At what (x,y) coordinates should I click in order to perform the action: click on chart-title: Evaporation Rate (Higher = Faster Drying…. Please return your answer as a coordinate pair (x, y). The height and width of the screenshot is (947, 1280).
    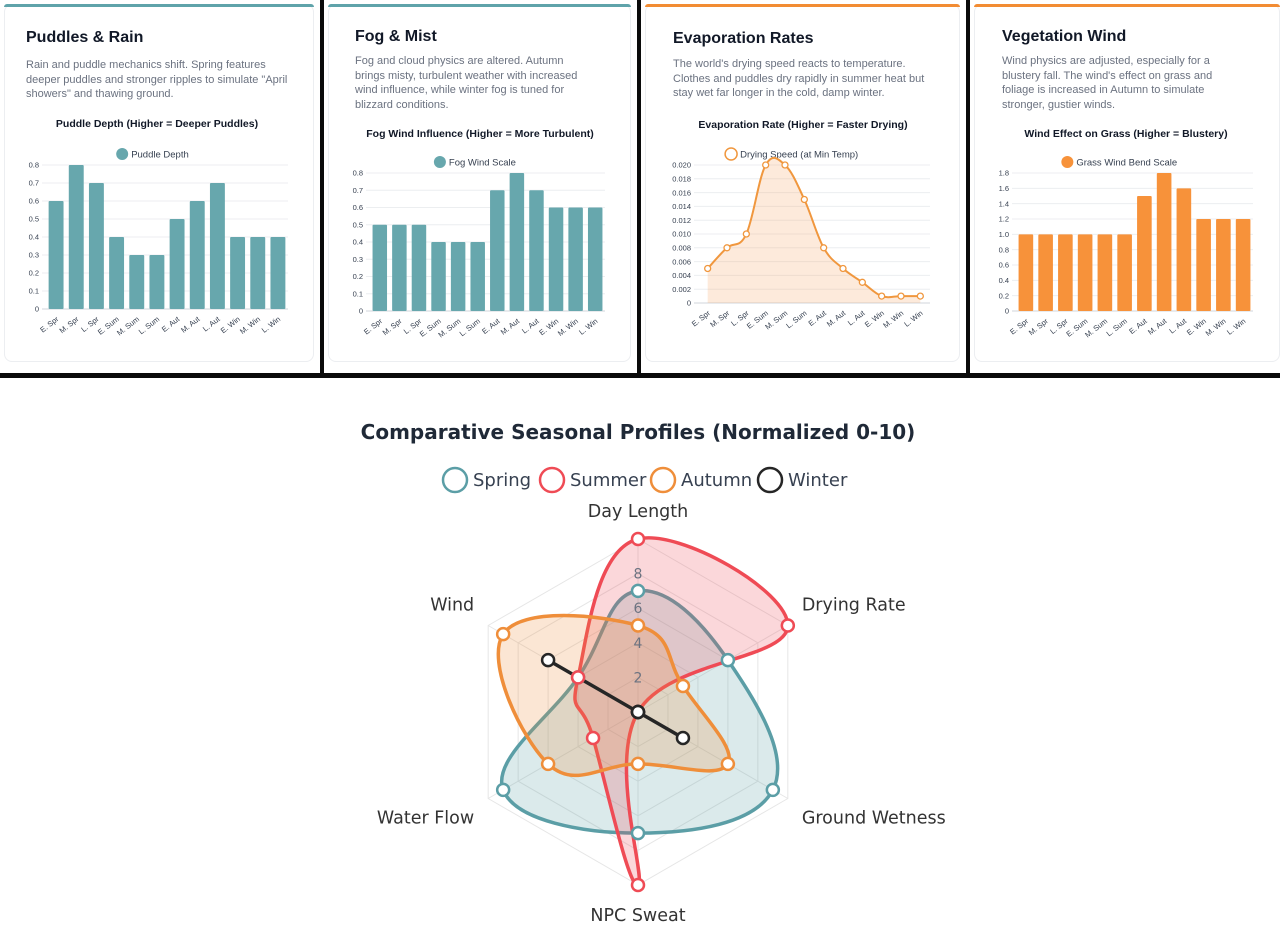
    Looking at the image, I should click on (802, 125).